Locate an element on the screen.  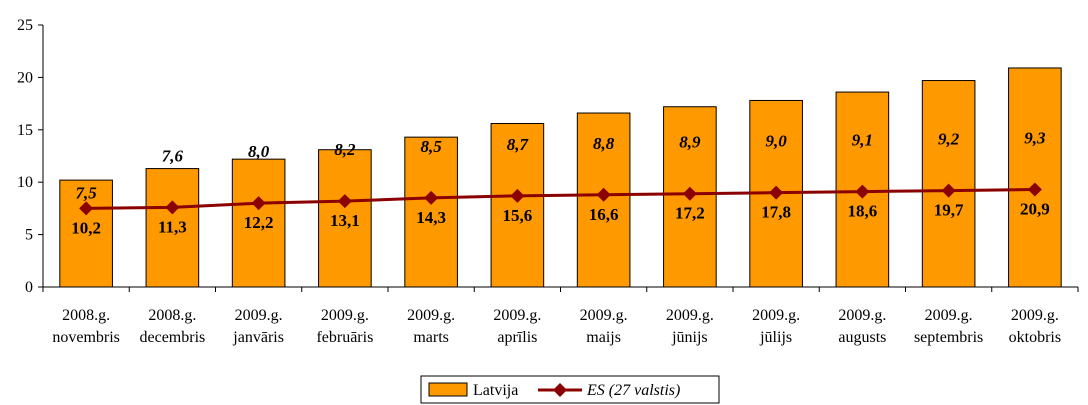
bar-value-label: 15,6 is located at coordinates (518, 215).